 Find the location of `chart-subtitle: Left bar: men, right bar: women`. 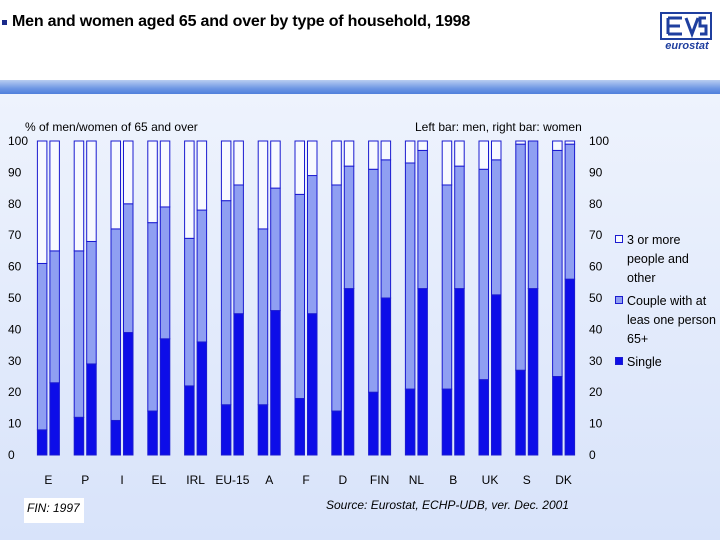

chart-subtitle: Left bar: men, right bar: women is located at coordinates (498, 127).